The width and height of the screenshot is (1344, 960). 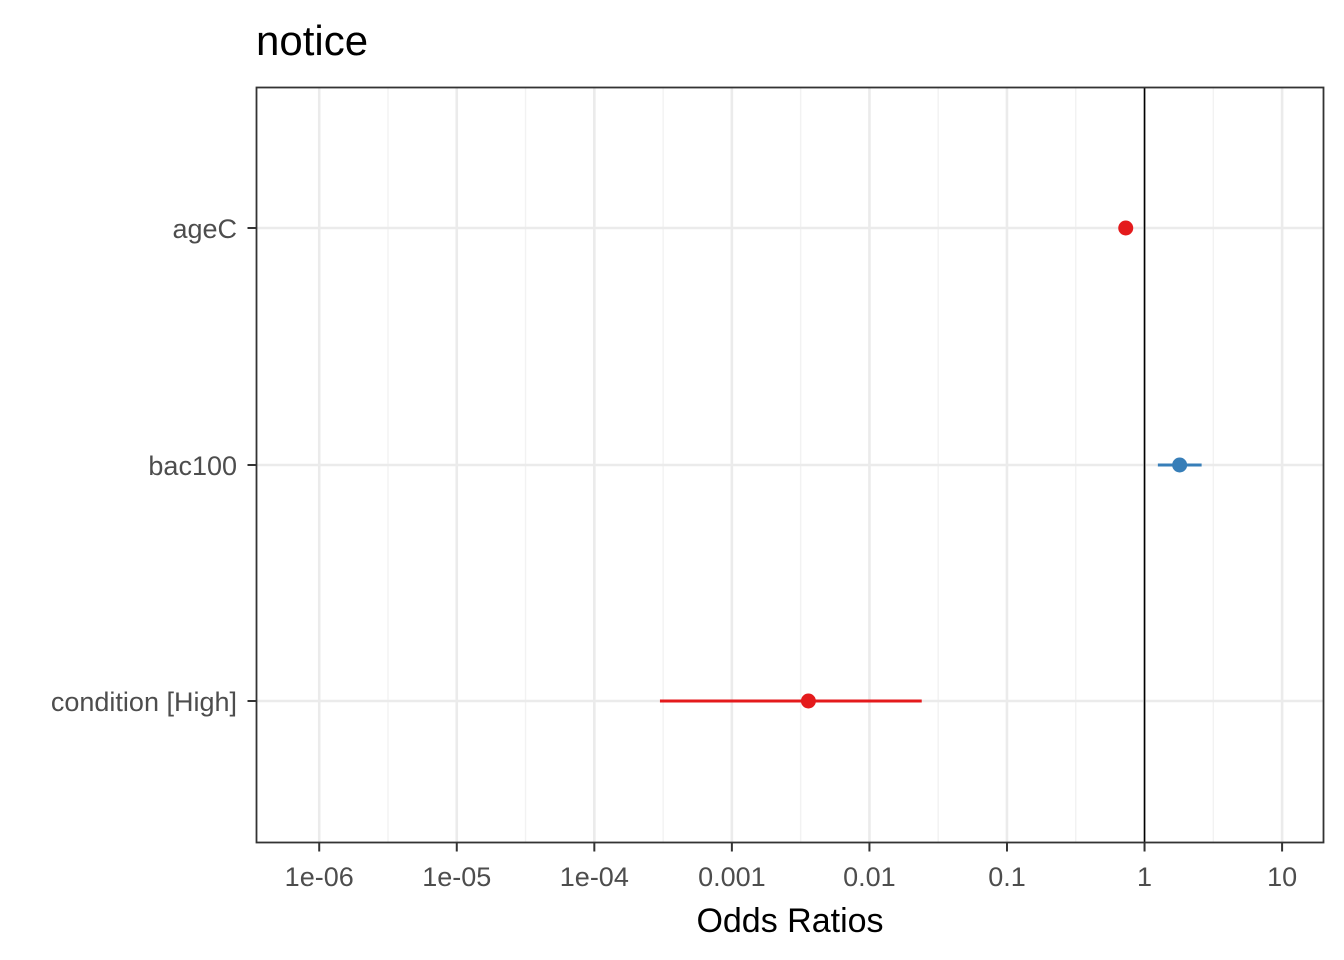 I want to click on x-tick-label: 1, so click(x=1144, y=877).